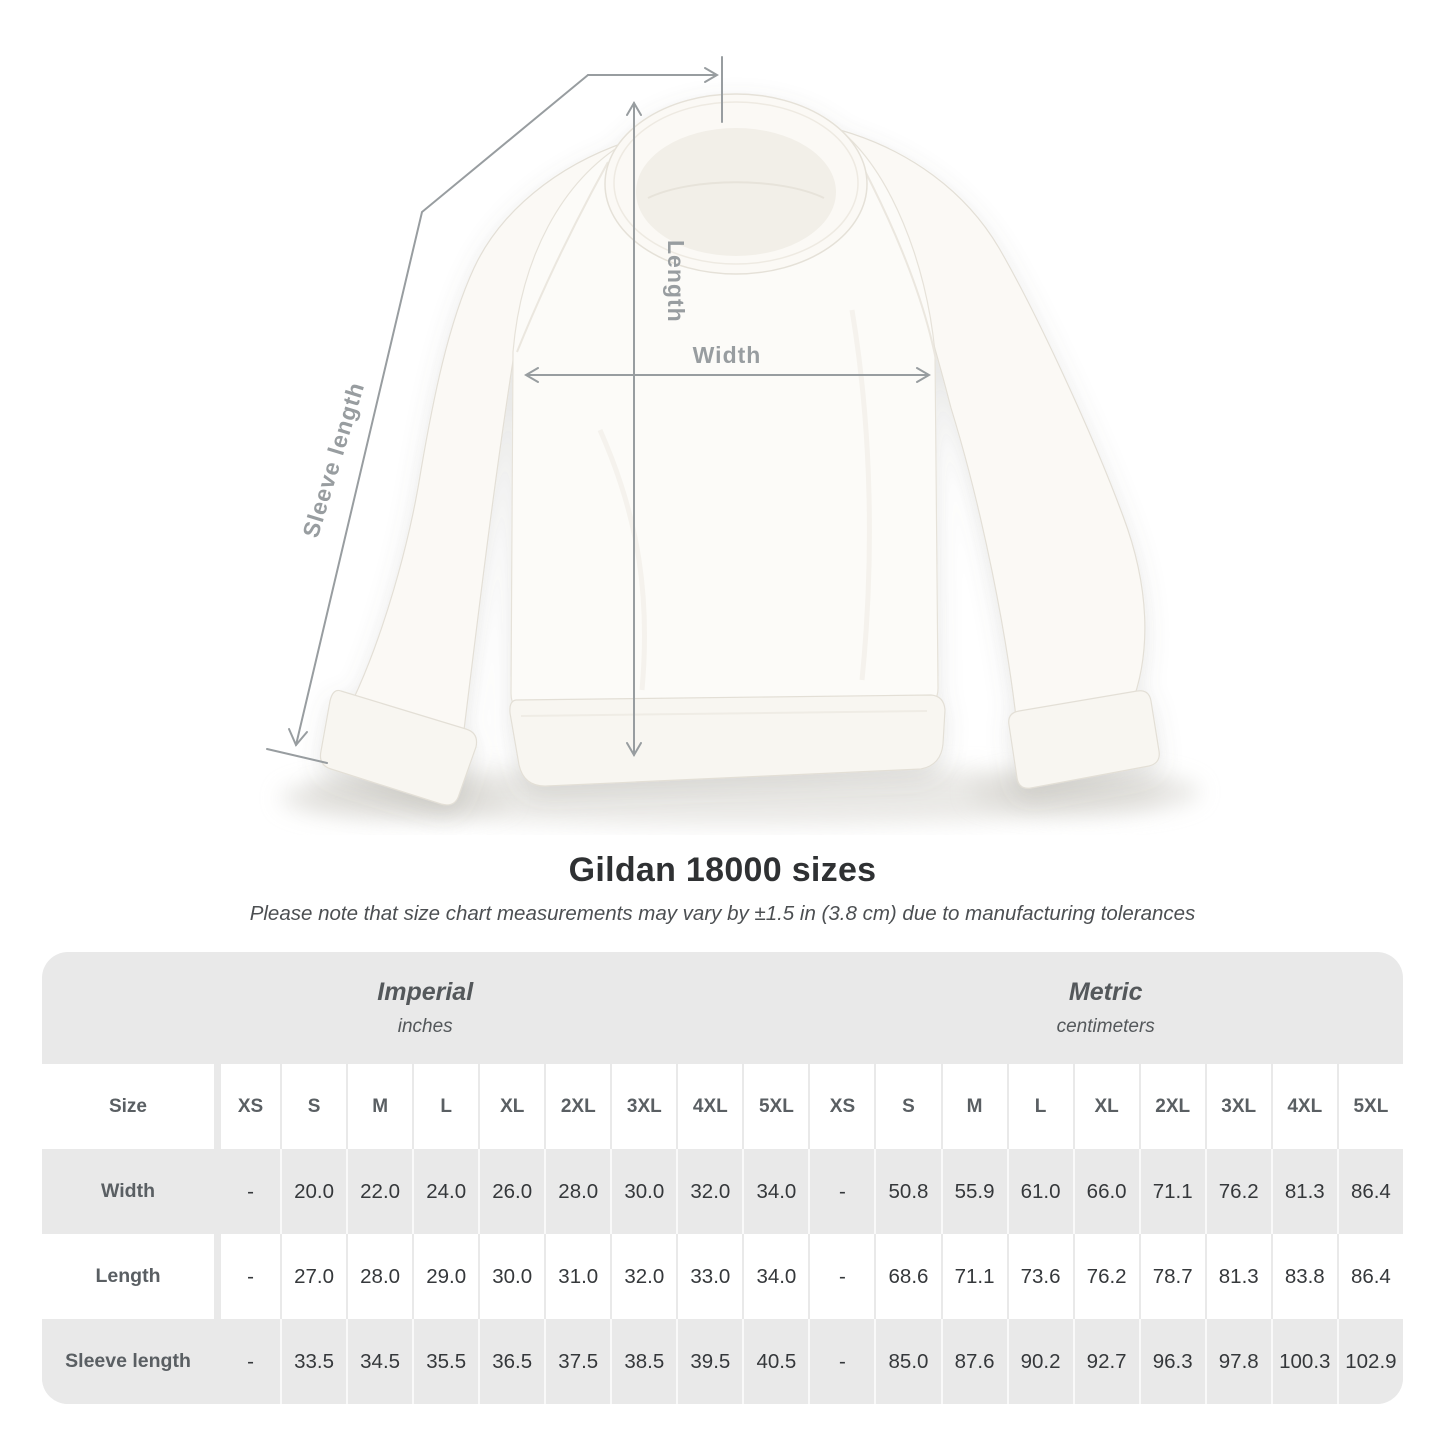  I want to click on row-label: Sleeve length, so click(128, 1361).